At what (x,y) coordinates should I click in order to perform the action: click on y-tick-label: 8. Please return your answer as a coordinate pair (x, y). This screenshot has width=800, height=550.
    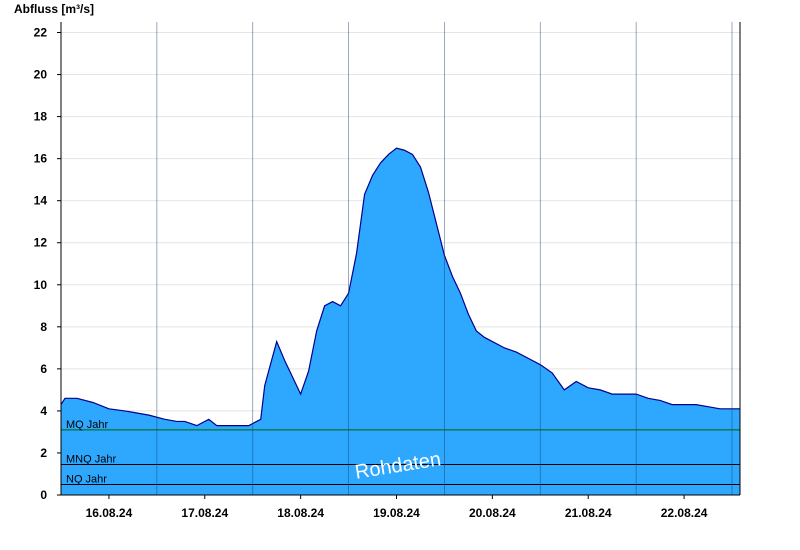
    Looking at the image, I should click on (43, 327).